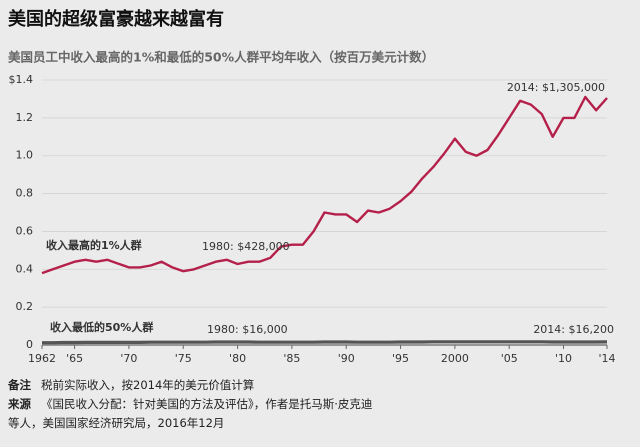 The image size is (640, 447). Describe the element at coordinates (509, 358) in the screenshot. I see `x-tick-label: '05` at that location.